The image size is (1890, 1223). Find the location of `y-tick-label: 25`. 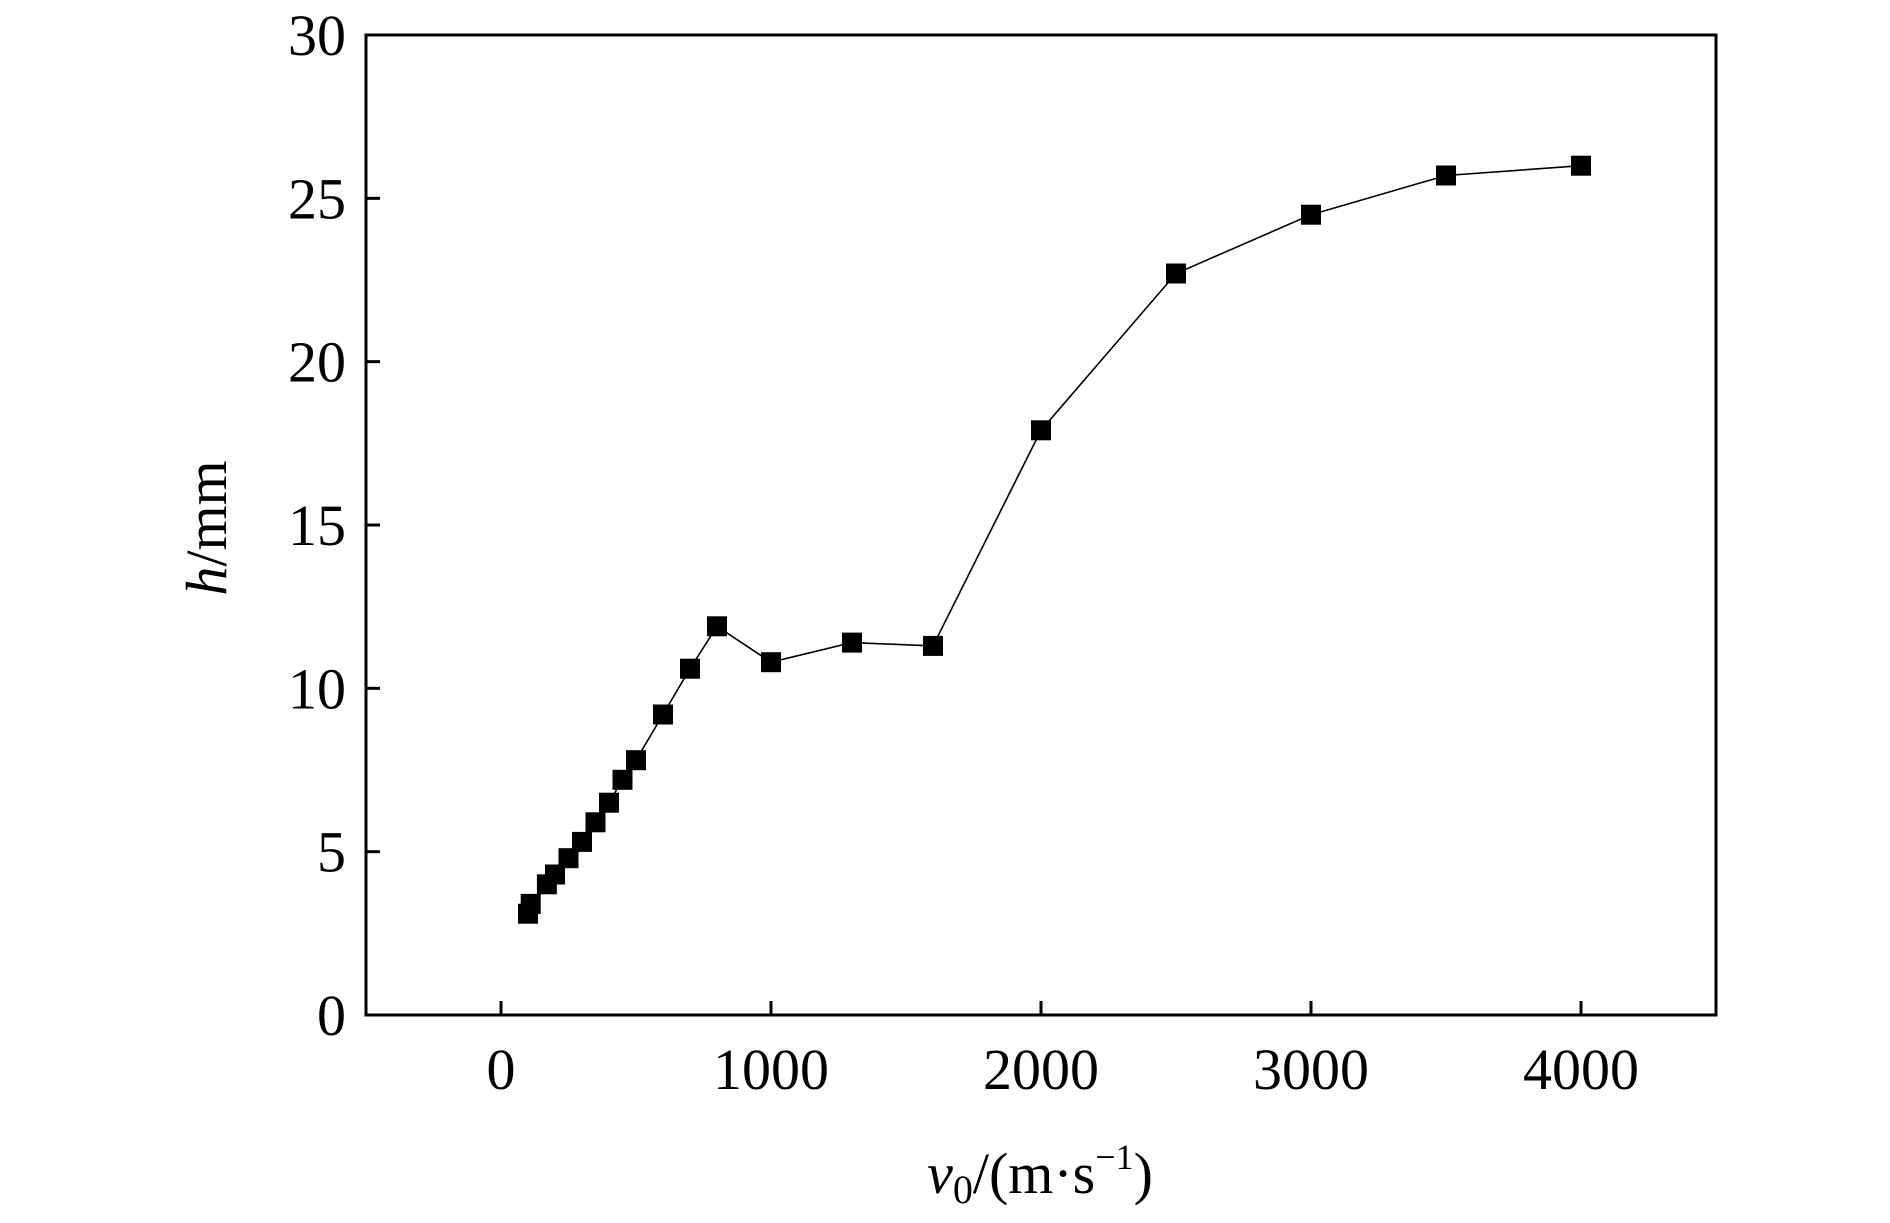

y-tick-label: 25 is located at coordinates (317, 198).